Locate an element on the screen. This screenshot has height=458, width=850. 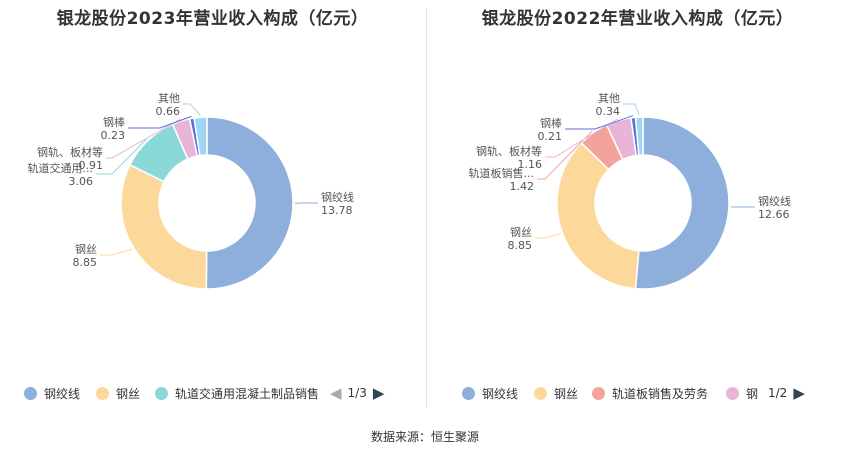
chart-title: 银龙股份2022年营业收入构成（亿元） is located at coordinates (637, 19).